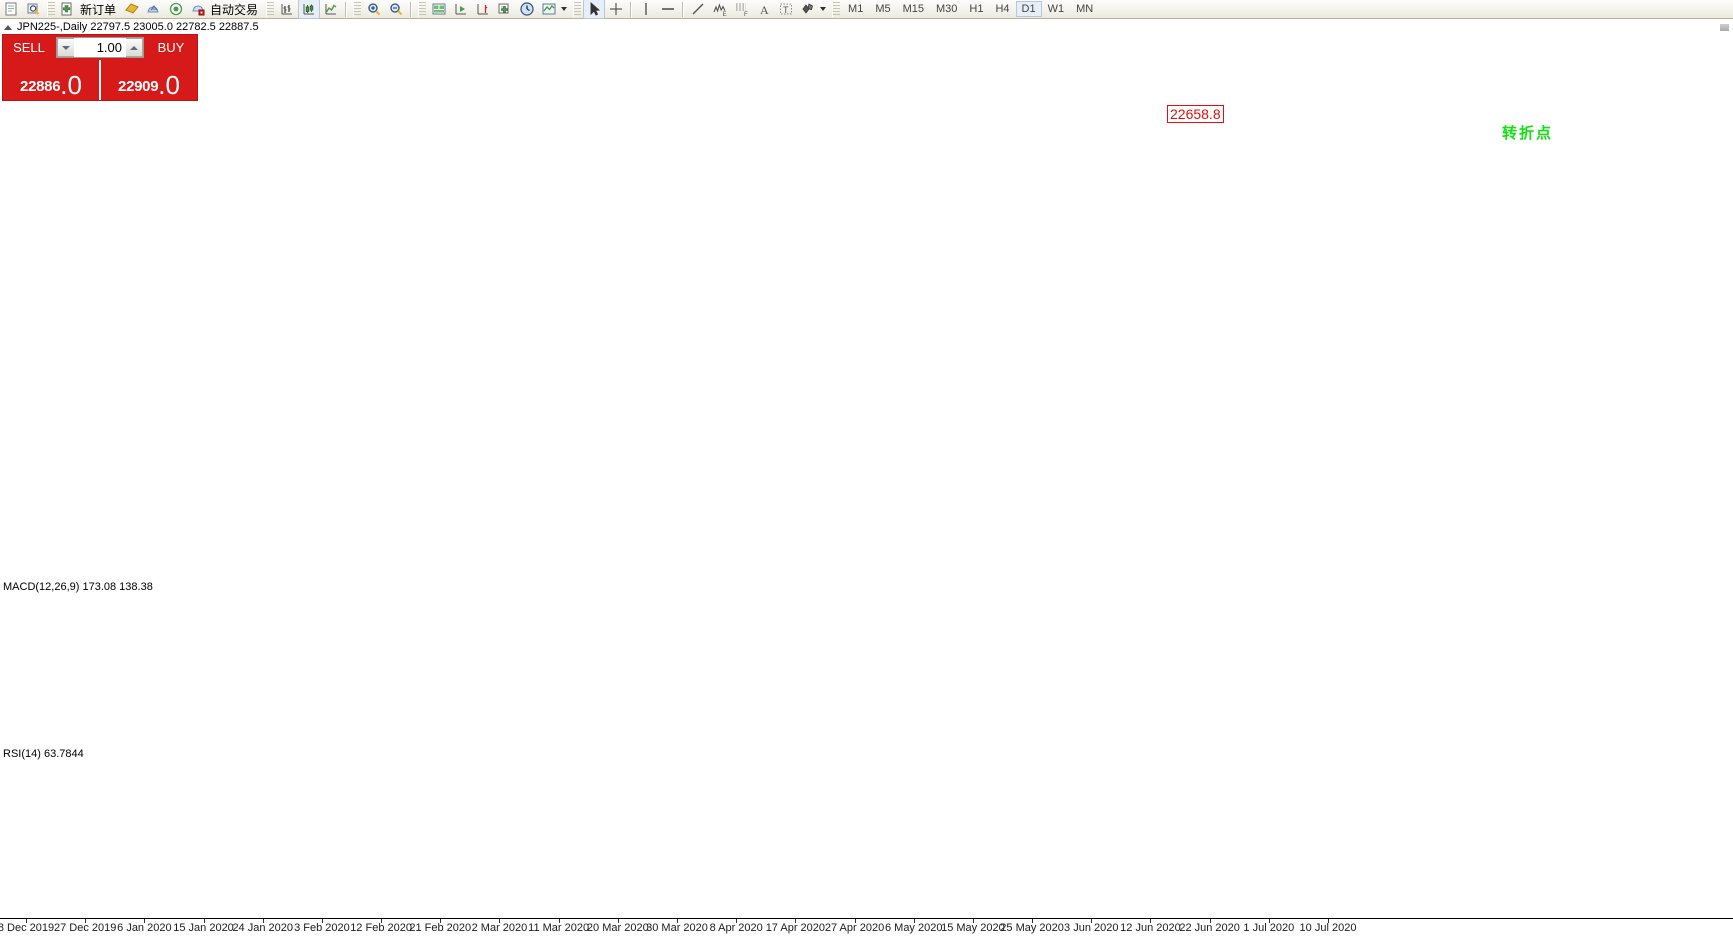  Describe the element at coordinates (564, 9) in the screenshot. I see `templates-dropdown-arrow` at that location.